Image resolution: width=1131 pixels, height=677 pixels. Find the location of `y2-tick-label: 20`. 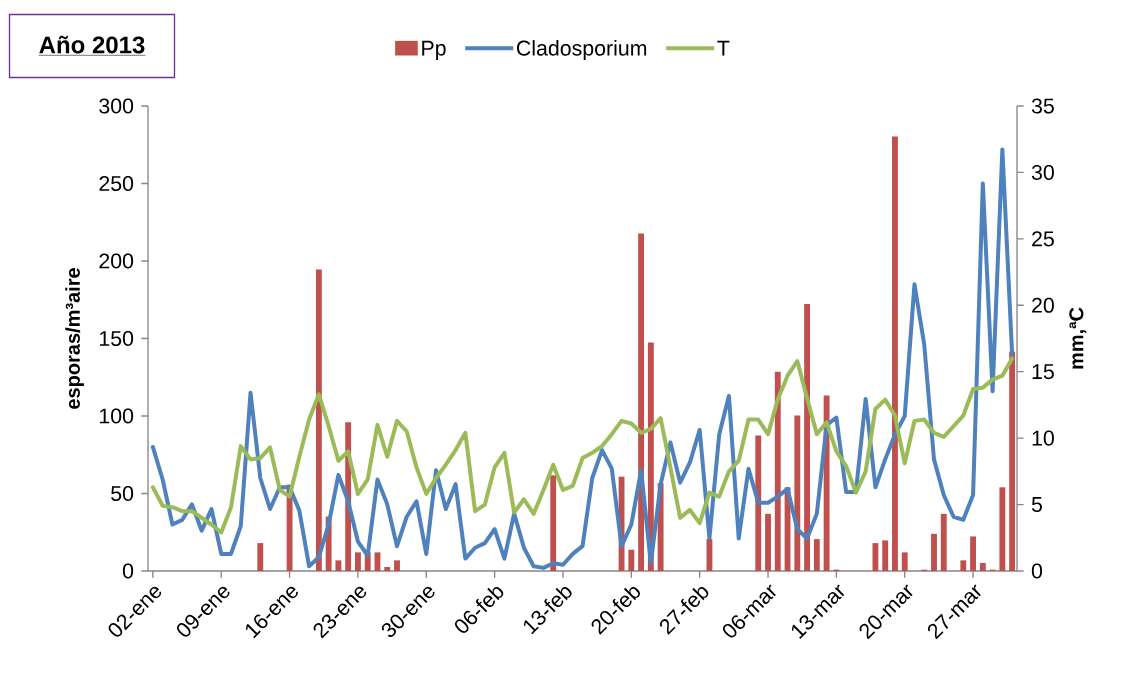

y2-tick-label: 20 is located at coordinates (1043, 305).